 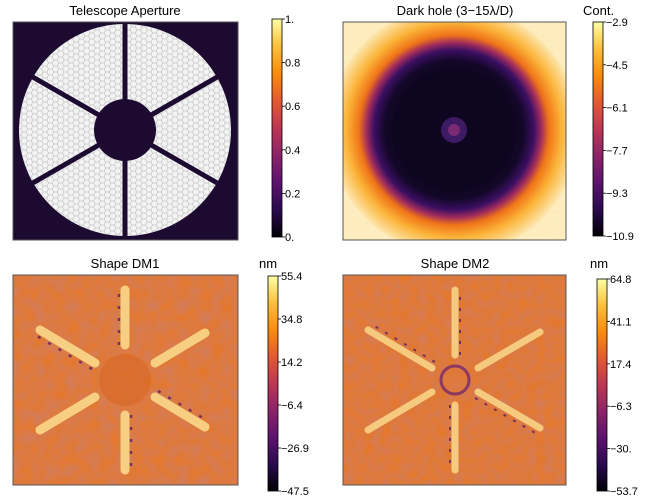 What do you see at coordinates (125, 263) in the screenshot?
I see `panel-title: Shape DM1` at bounding box center [125, 263].